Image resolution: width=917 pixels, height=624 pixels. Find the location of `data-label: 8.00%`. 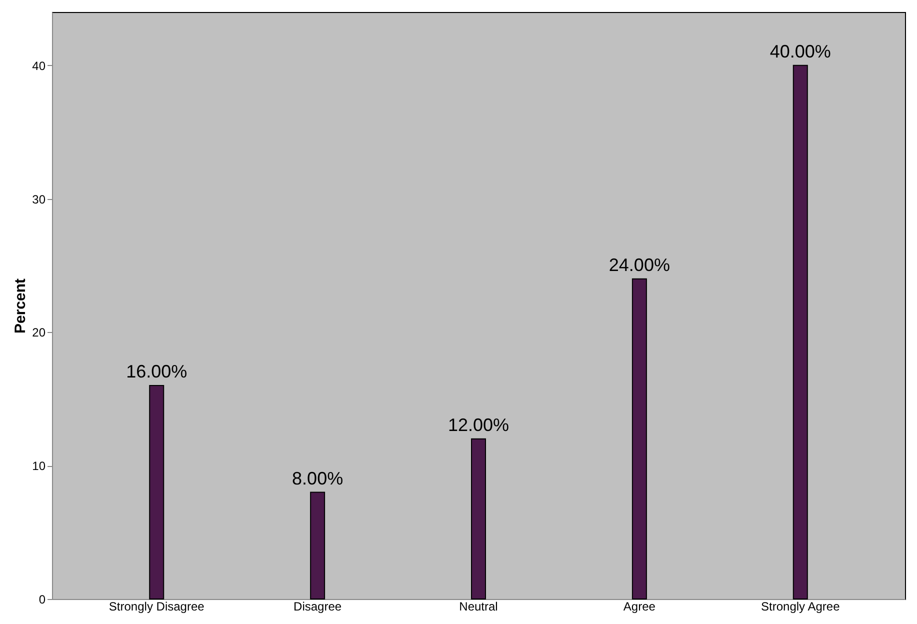

data-label: 8.00% is located at coordinates (318, 478).